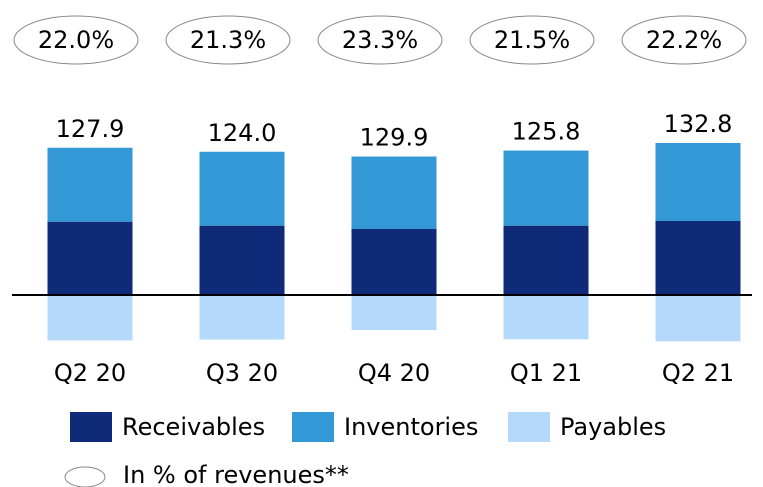  What do you see at coordinates (242, 373) in the screenshot?
I see `x-tick-label: Q3 20` at bounding box center [242, 373].